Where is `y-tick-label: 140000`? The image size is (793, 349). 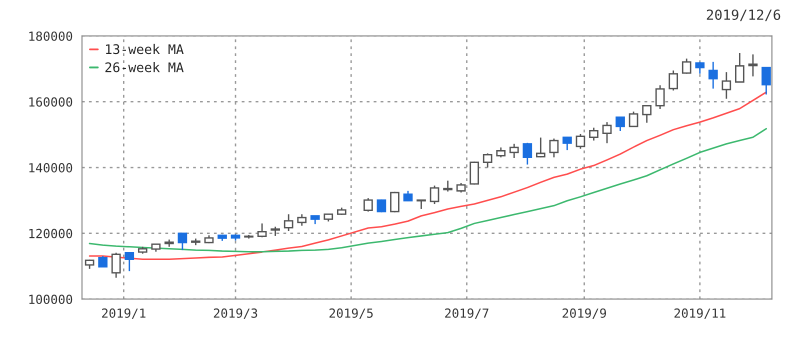 y-tick-label: 140000 is located at coordinates (50, 167).